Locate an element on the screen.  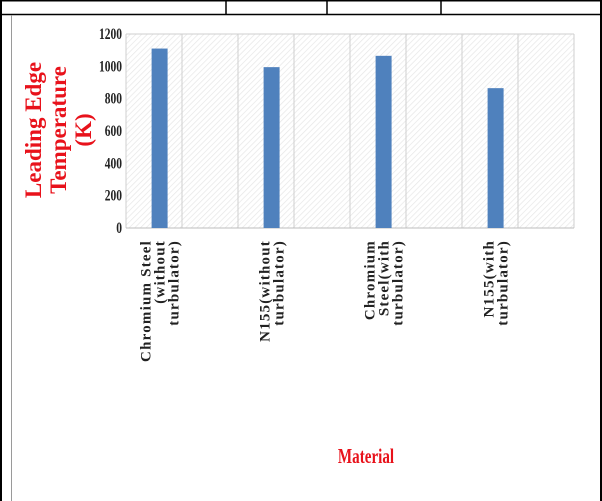
y-tick-label: 400 is located at coordinates (113, 164).